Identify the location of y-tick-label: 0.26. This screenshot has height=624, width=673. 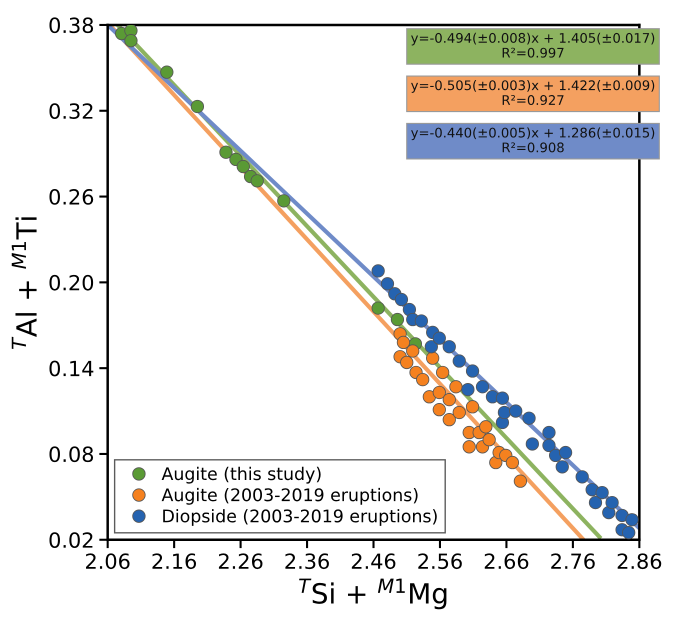
(71, 197).